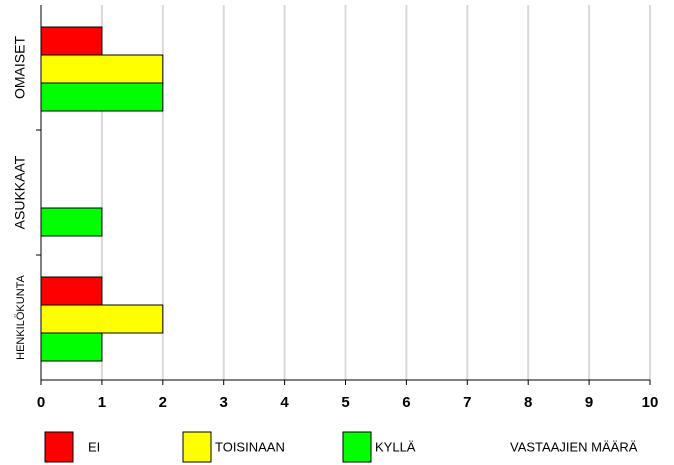 Image resolution: width=674 pixels, height=465 pixels. Describe the element at coordinates (20, 192) in the screenshot. I see `y-tick-label: ASUKKAAT` at that location.